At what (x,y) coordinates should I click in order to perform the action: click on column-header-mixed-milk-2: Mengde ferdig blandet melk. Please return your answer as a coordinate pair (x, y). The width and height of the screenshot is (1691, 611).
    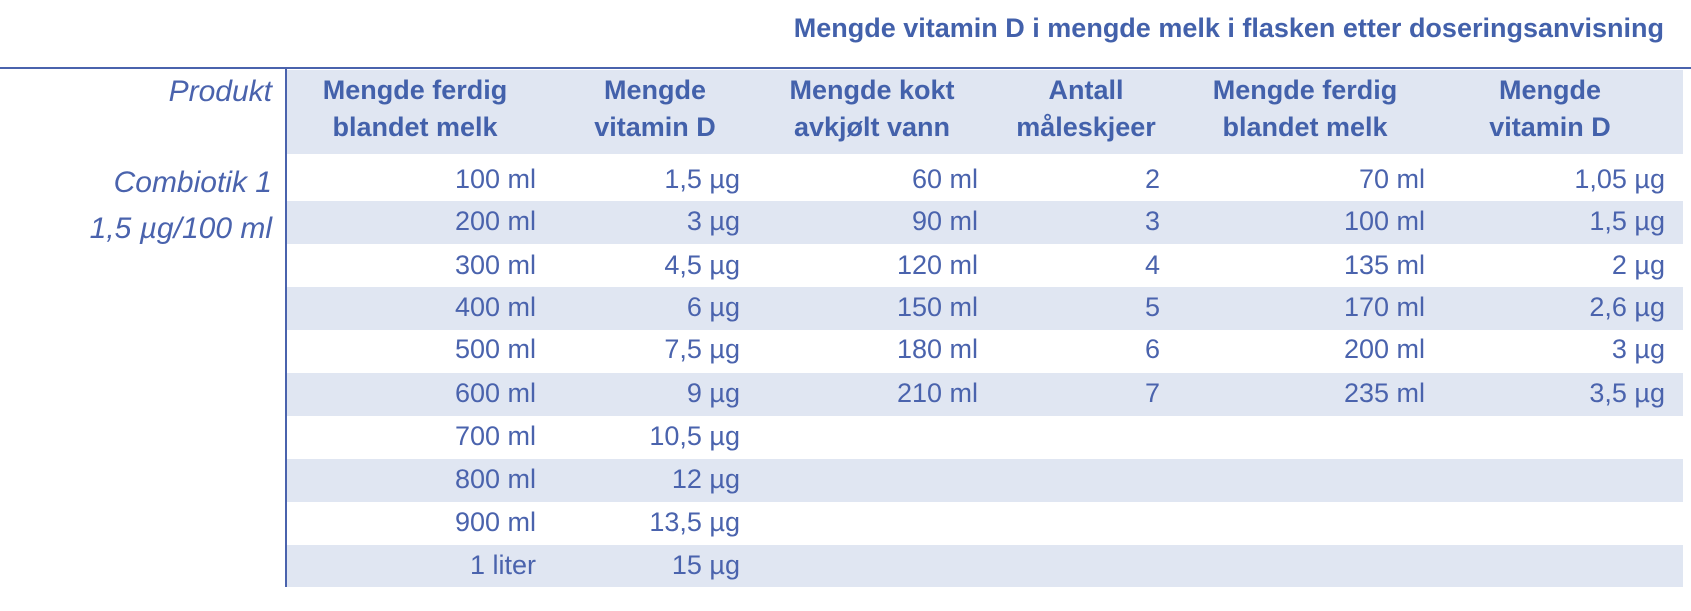
    Looking at the image, I should click on (1305, 108).